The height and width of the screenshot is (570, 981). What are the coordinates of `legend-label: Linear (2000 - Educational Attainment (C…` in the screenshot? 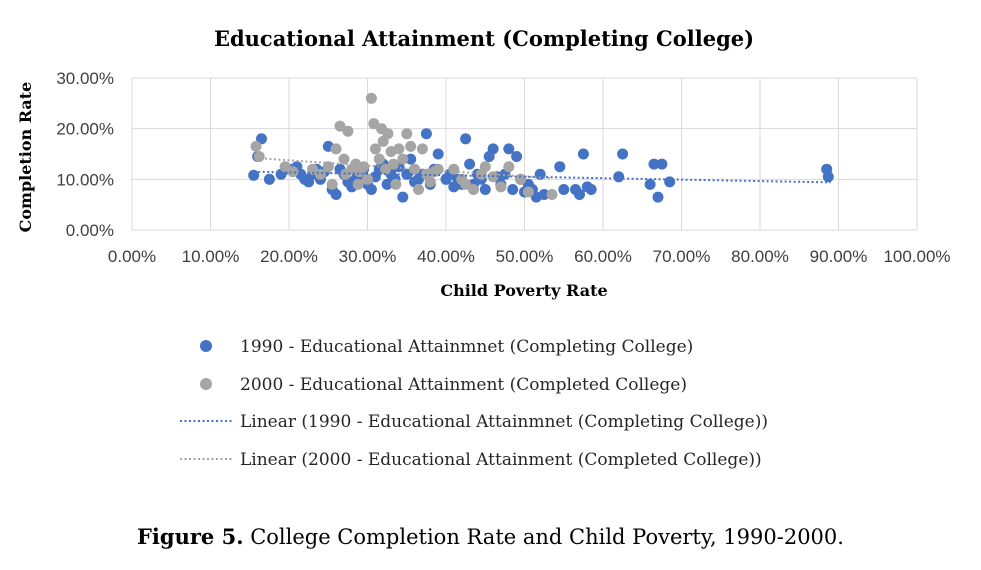 It's located at (501, 460).